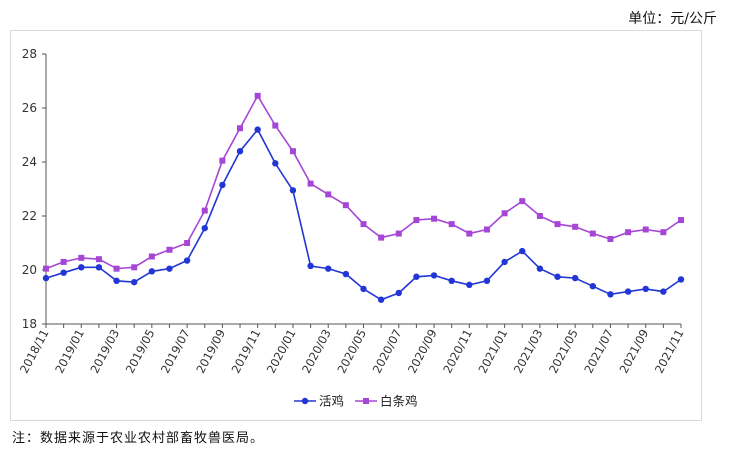  I want to click on x-tick-label-2019/07: 2019/07, so click(175, 351).